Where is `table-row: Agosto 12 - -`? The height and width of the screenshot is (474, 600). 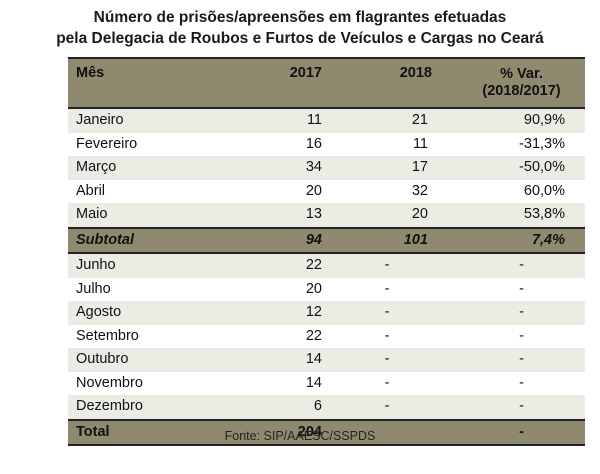 table-row: Agosto 12 - - is located at coordinates (326, 313).